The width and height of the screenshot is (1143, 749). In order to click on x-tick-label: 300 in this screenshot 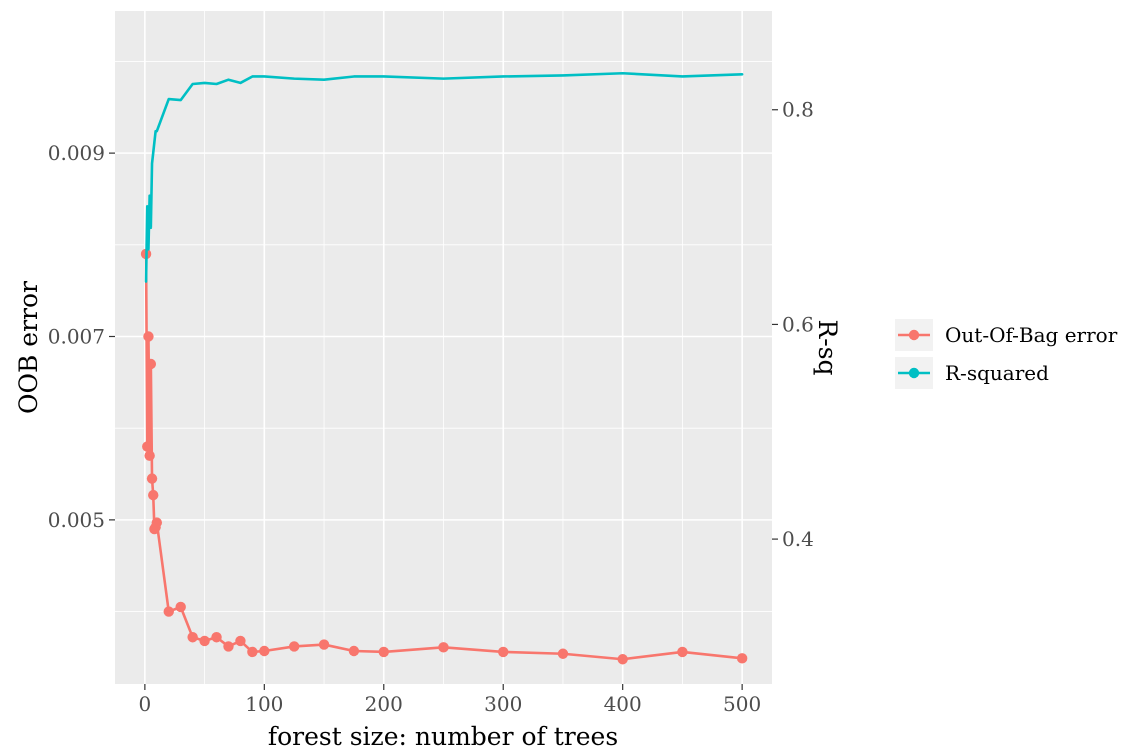, I will do `click(503, 704)`.